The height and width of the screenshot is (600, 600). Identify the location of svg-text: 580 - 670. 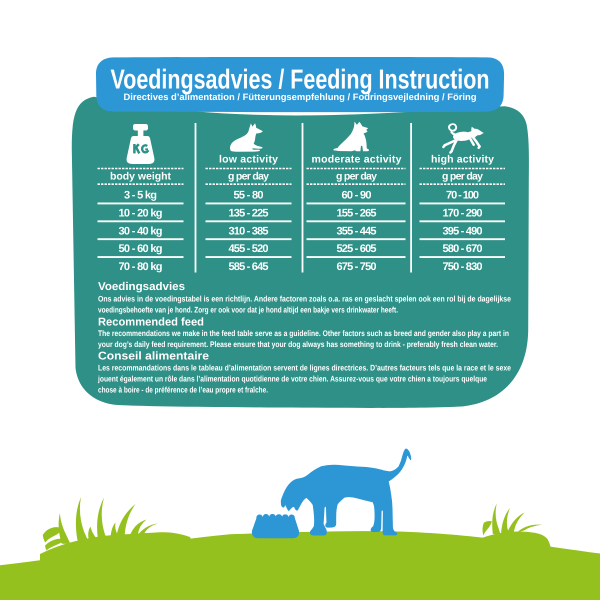
(463, 249).